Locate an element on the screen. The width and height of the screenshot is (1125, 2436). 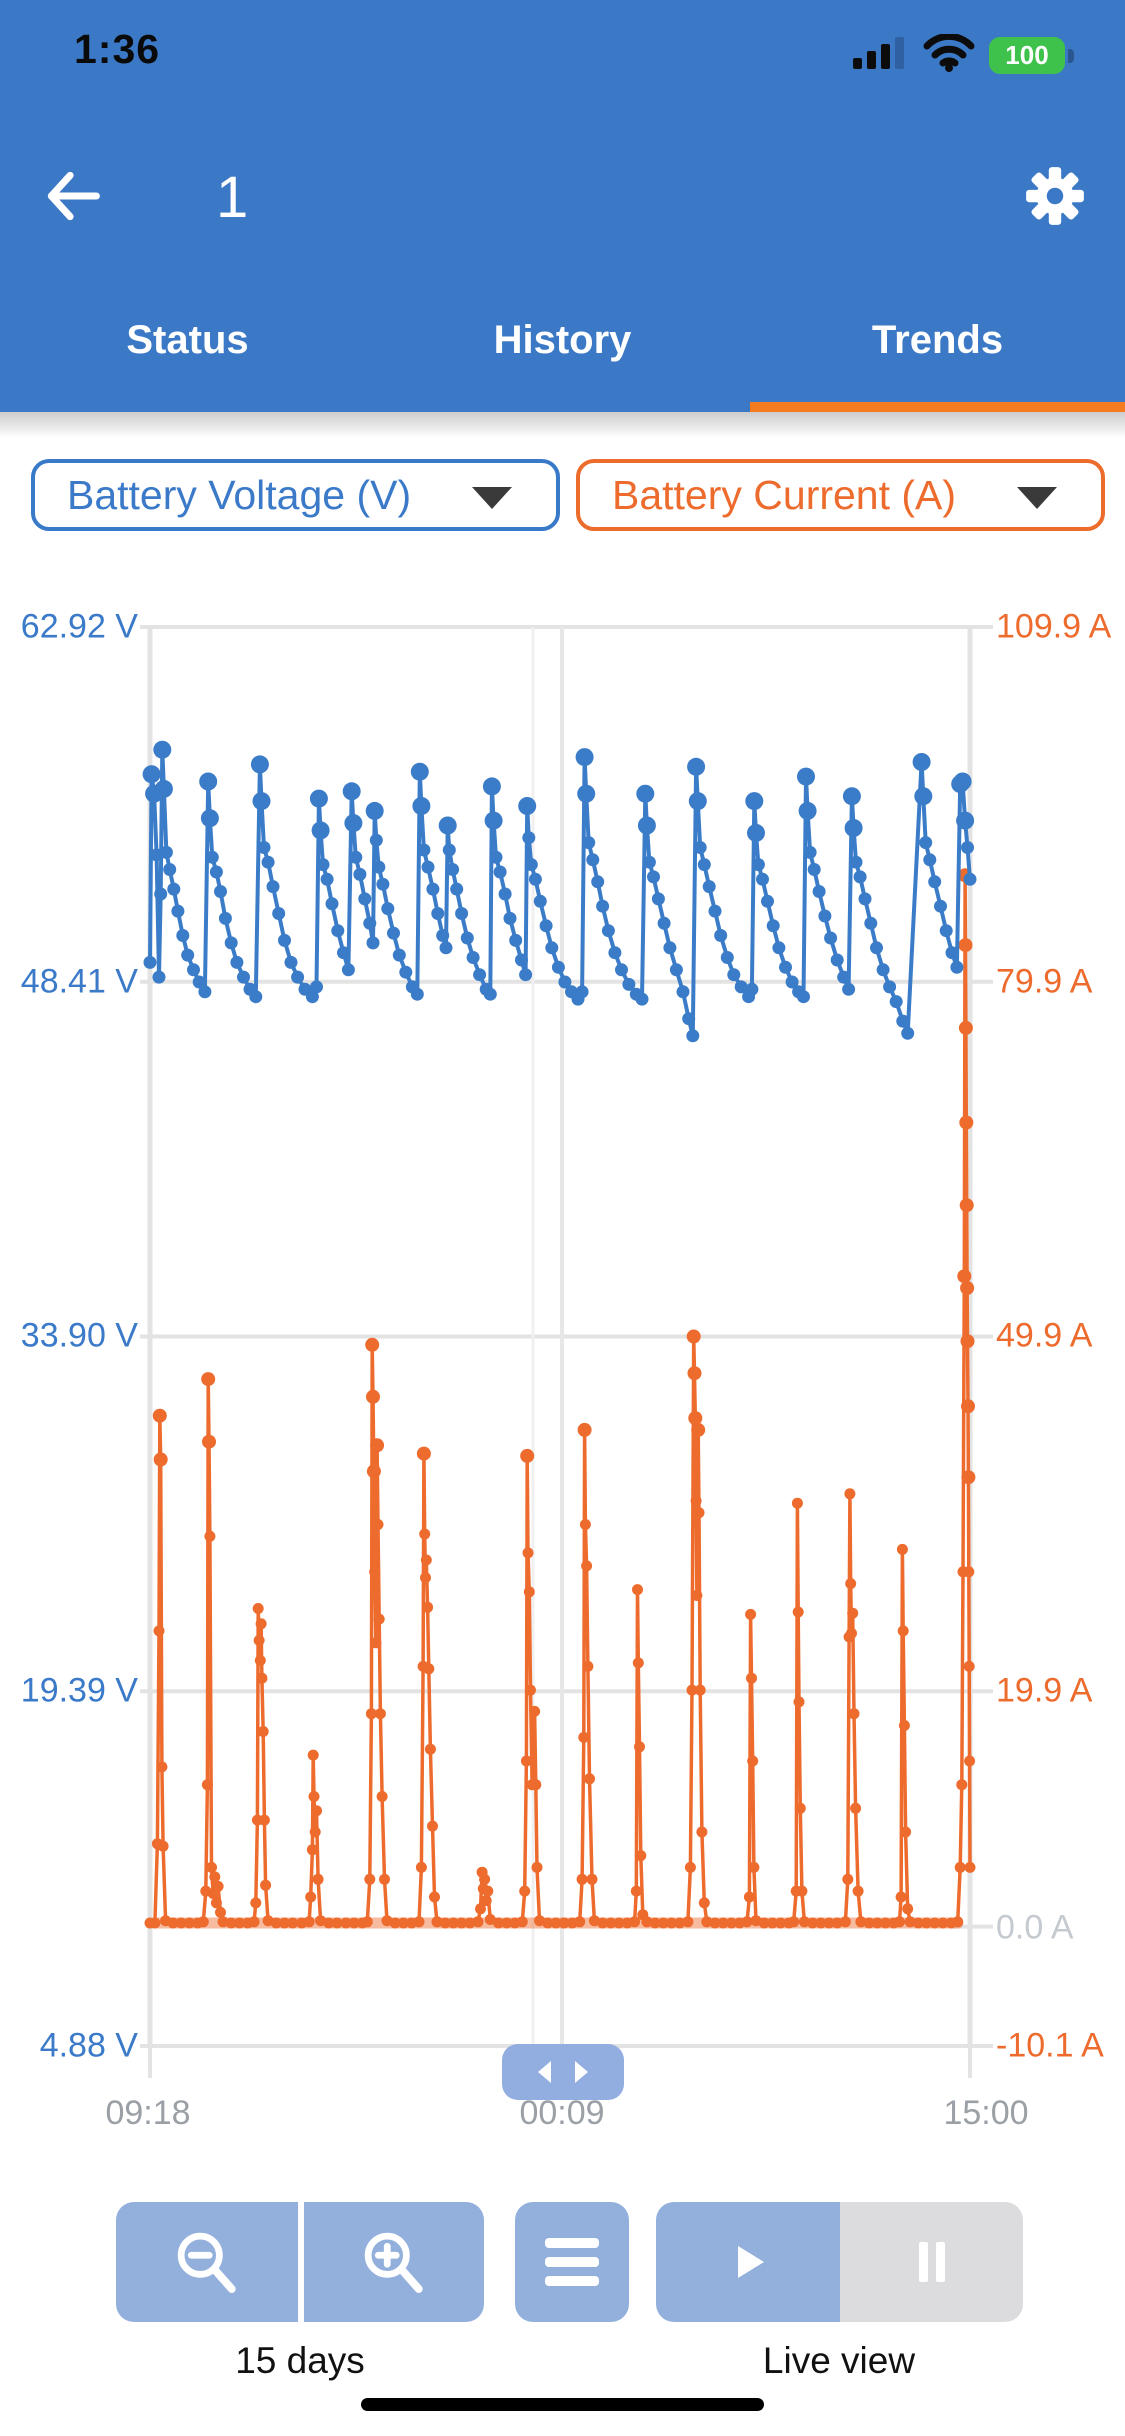
wifi-icon is located at coordinates (949, 54).